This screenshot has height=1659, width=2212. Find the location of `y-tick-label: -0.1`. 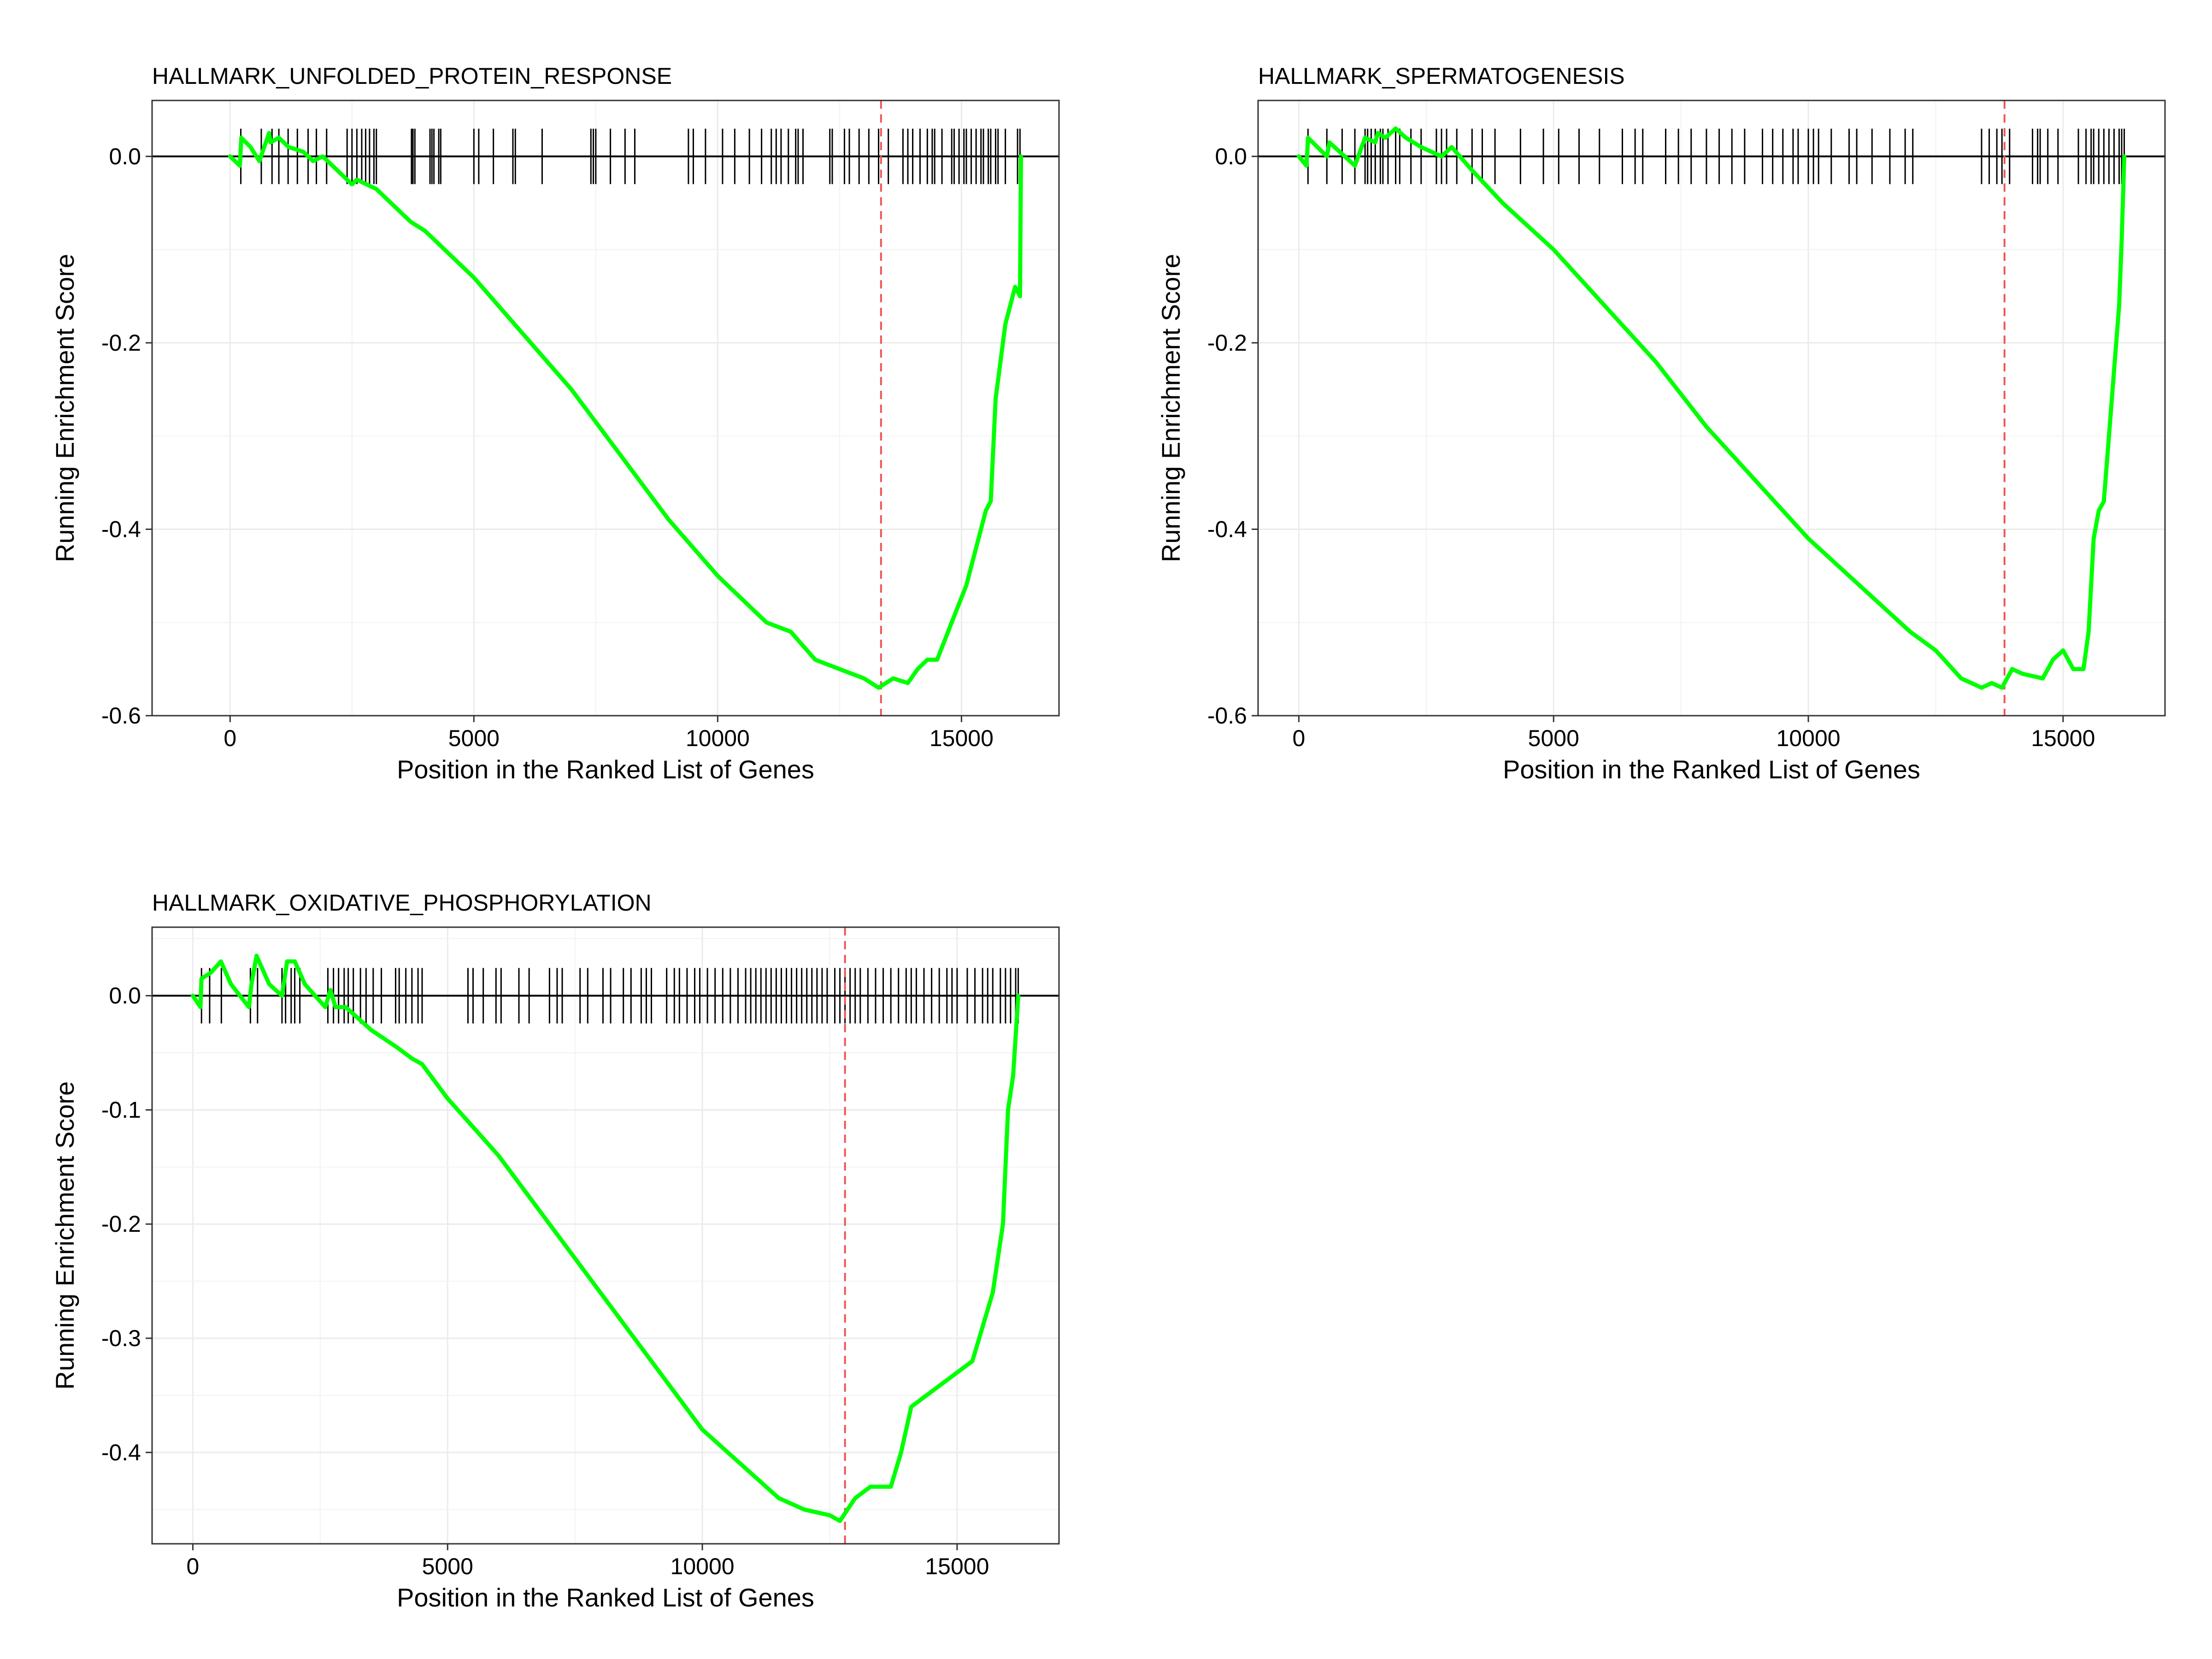

y-tick-label: -0.1 is located at coordinates (121, 1110).